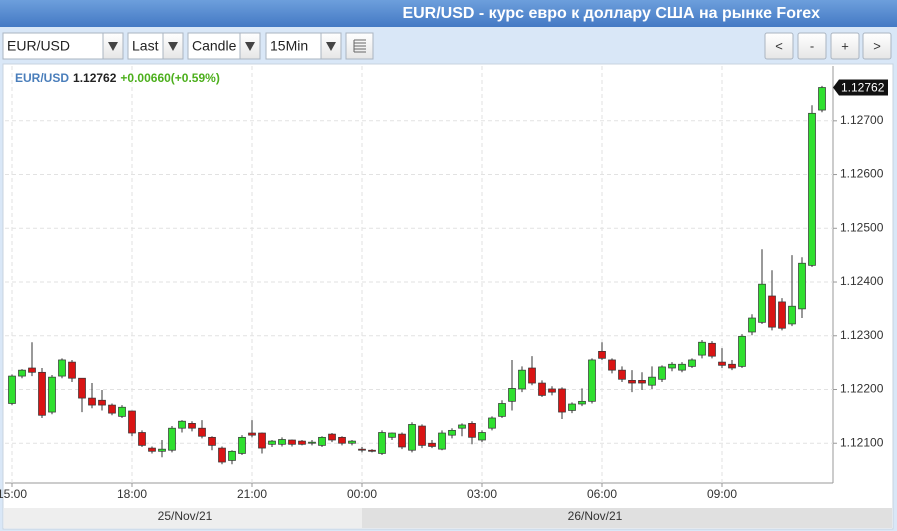 This screenshot has height=531, width=897. What do you see at coordinates (359, 46) in the screenshot?
I see `settings-button` at bounding box center [359, 46].